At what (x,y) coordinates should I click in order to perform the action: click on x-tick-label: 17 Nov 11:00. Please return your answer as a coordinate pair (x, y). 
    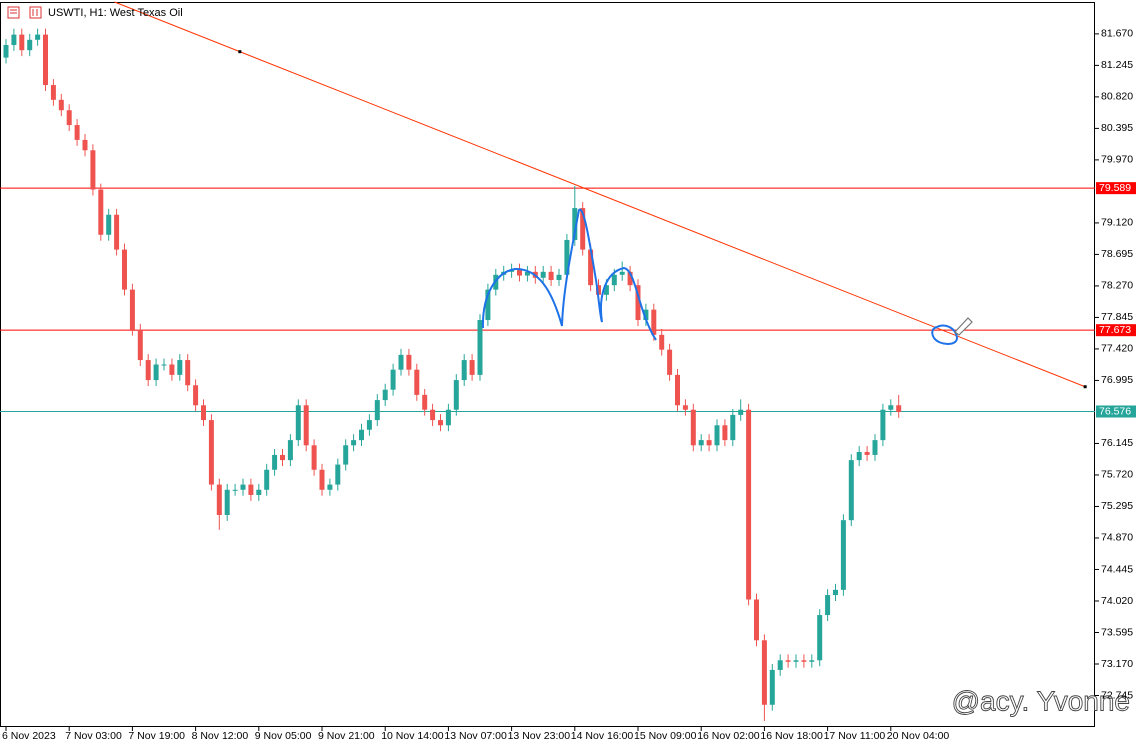
    Looking at the image, I should click on (855, 736).